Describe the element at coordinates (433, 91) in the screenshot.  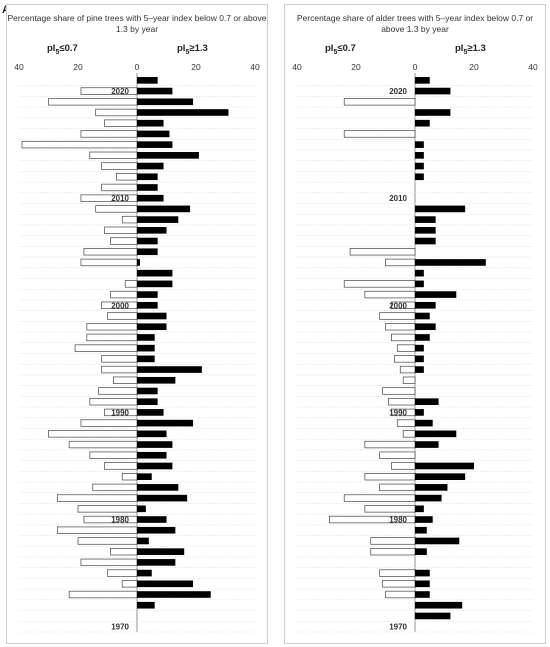
I see `panel-b-bar-high-2020` at that location.